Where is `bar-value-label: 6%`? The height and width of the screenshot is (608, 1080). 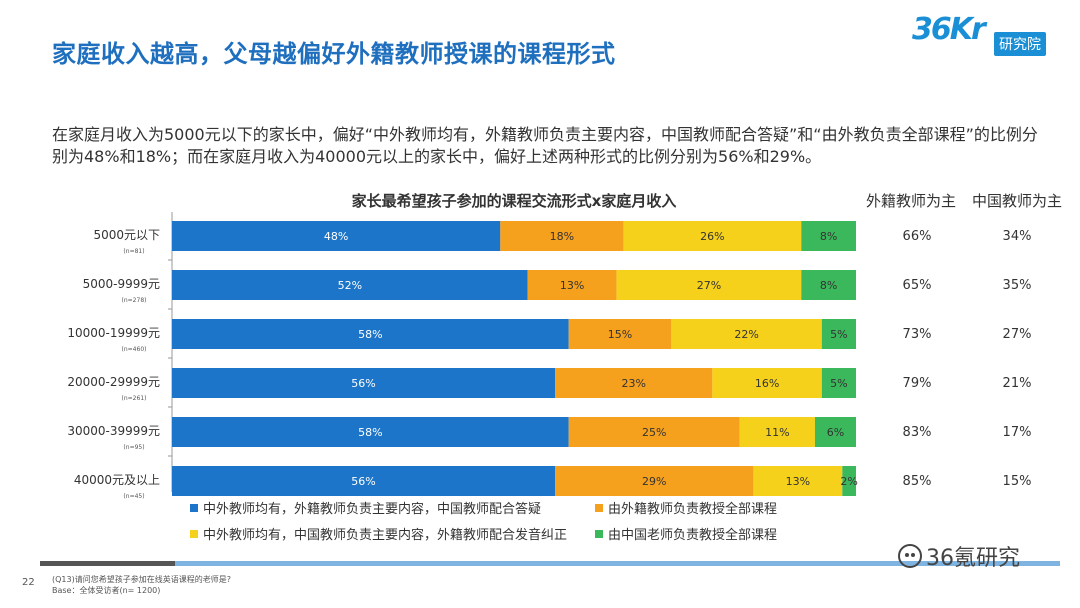 bar-value-label: 6% is located at coordinates (835, 432).